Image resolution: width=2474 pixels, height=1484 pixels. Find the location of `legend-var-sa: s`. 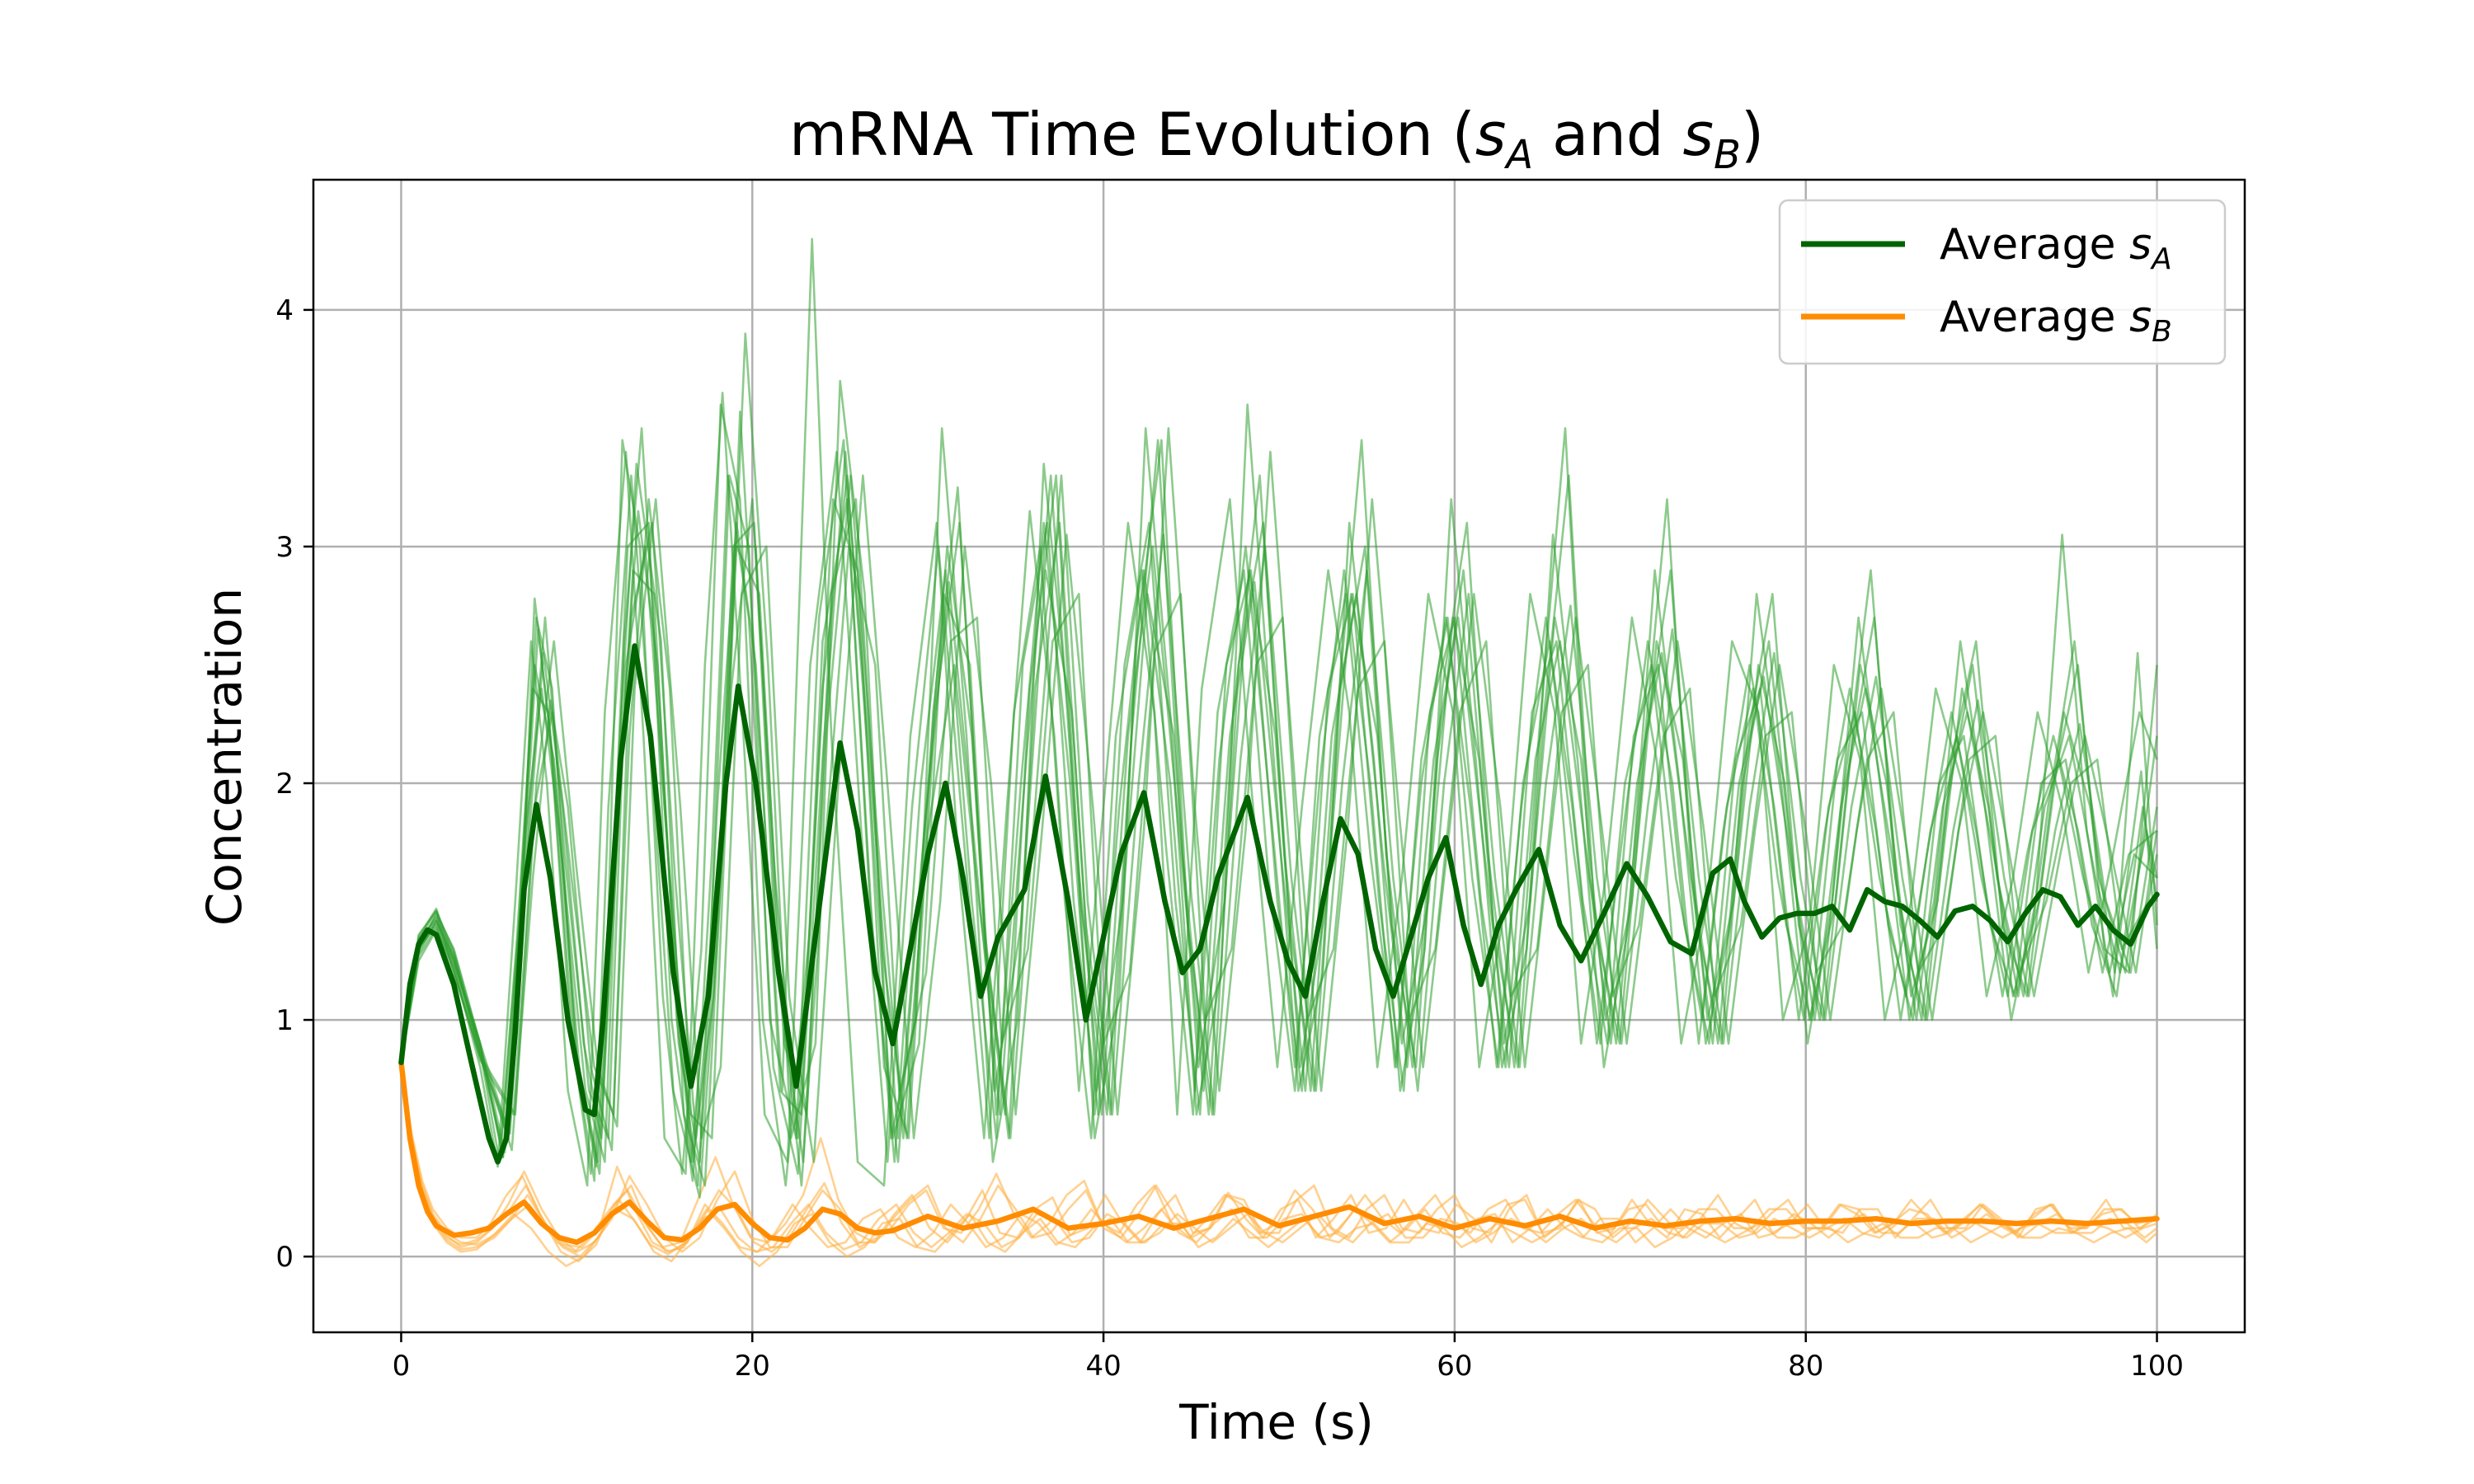

legend-var-sa: s is located at coordinates (2140, 245).